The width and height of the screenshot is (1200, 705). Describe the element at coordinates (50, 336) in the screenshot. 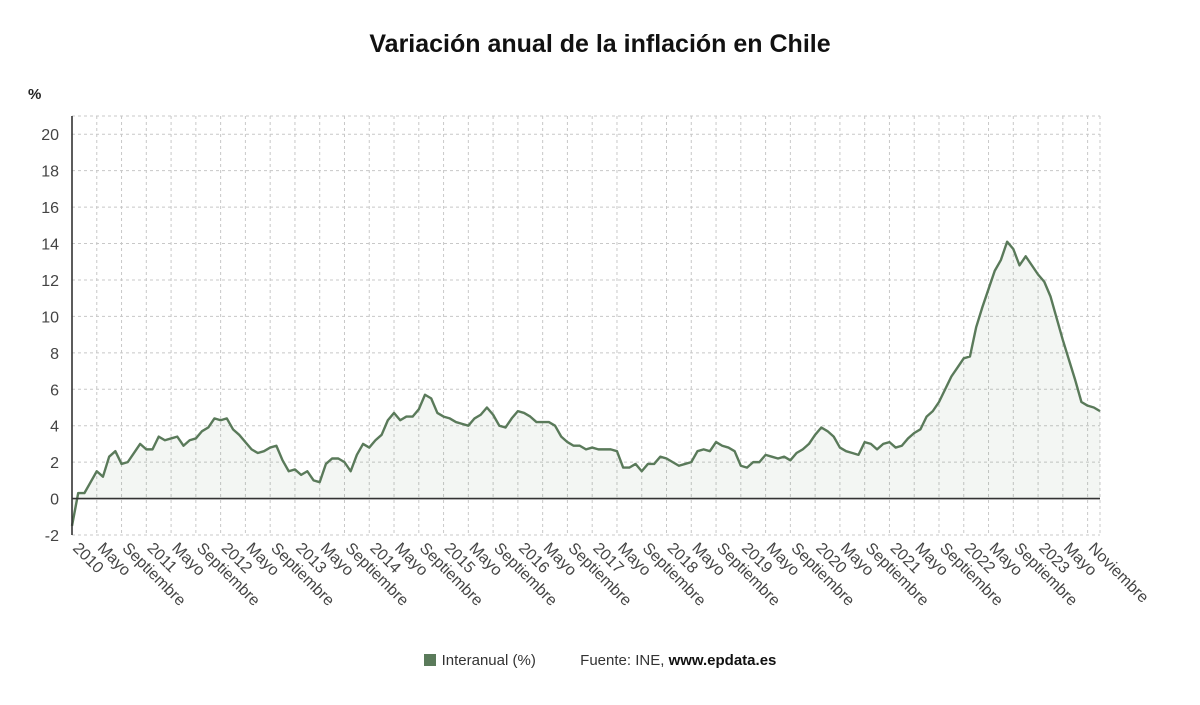

I see `y-axis-ticks: -2 0 2 4 6 8 10 12 14 16 18 20` at that location.